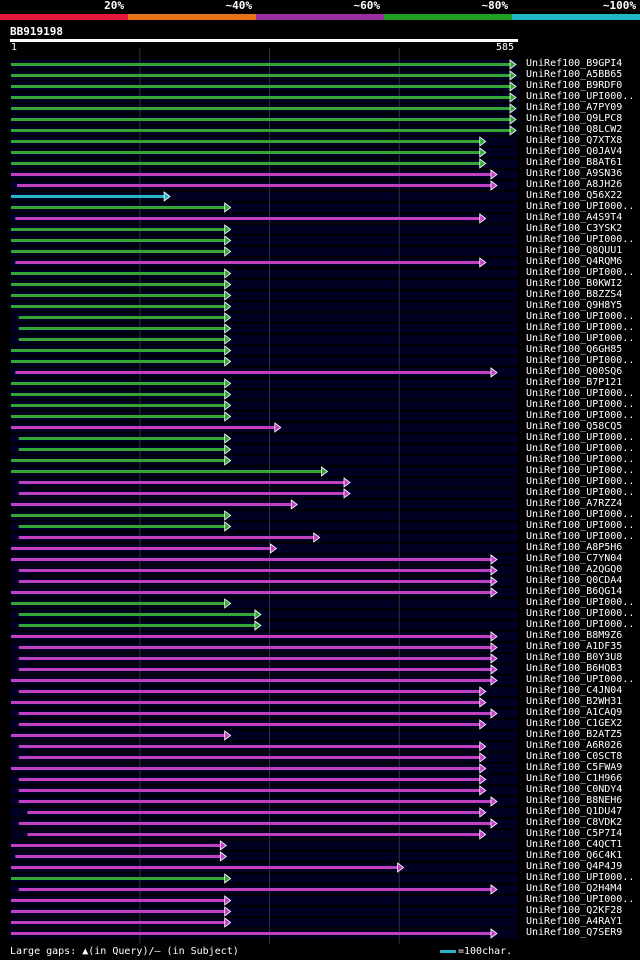 The image size is (640, 960). What do you see at coordinates (574, 261) in the screenshot?
I see `hit-label: UniRef100_Q4RQM6` at bounding box center [574, 261].